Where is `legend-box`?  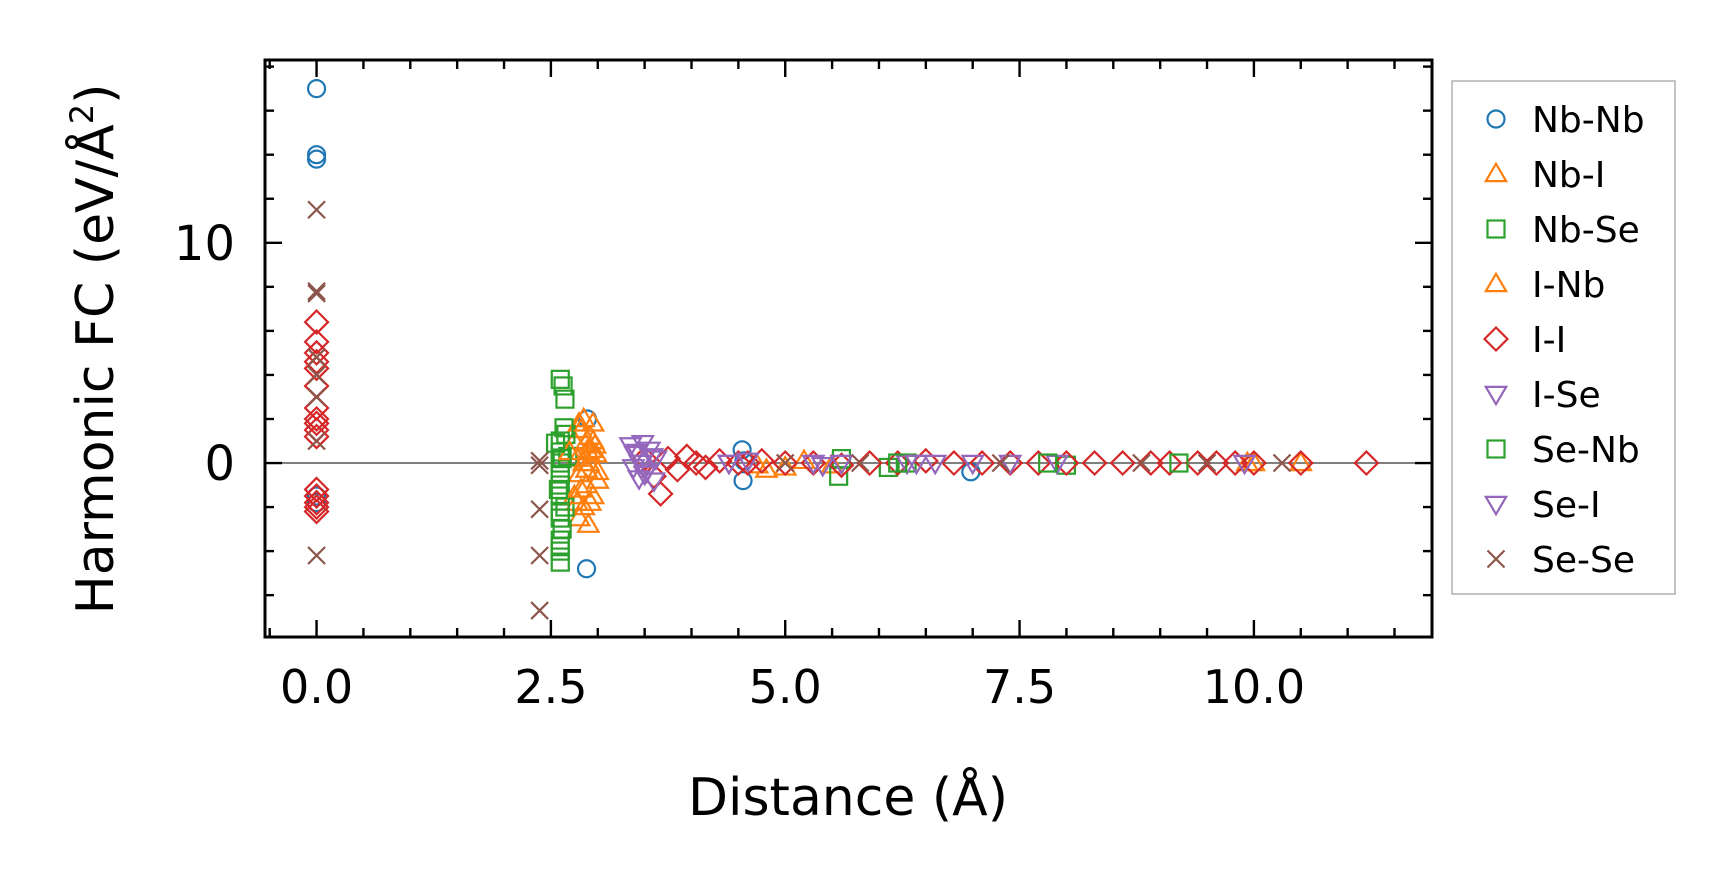 legend-box is located at coordinates (1563, 337).